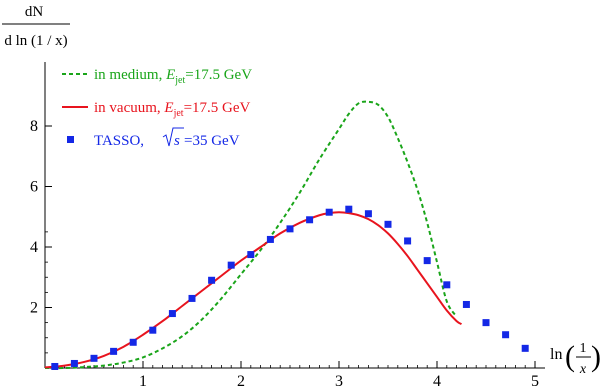 The height and width of the screenshot is (389, 602). What do you see at coordinates (596, 356) in the screenshot?
I see `x-label-paren-right: )` at bounding box center [596, 356].